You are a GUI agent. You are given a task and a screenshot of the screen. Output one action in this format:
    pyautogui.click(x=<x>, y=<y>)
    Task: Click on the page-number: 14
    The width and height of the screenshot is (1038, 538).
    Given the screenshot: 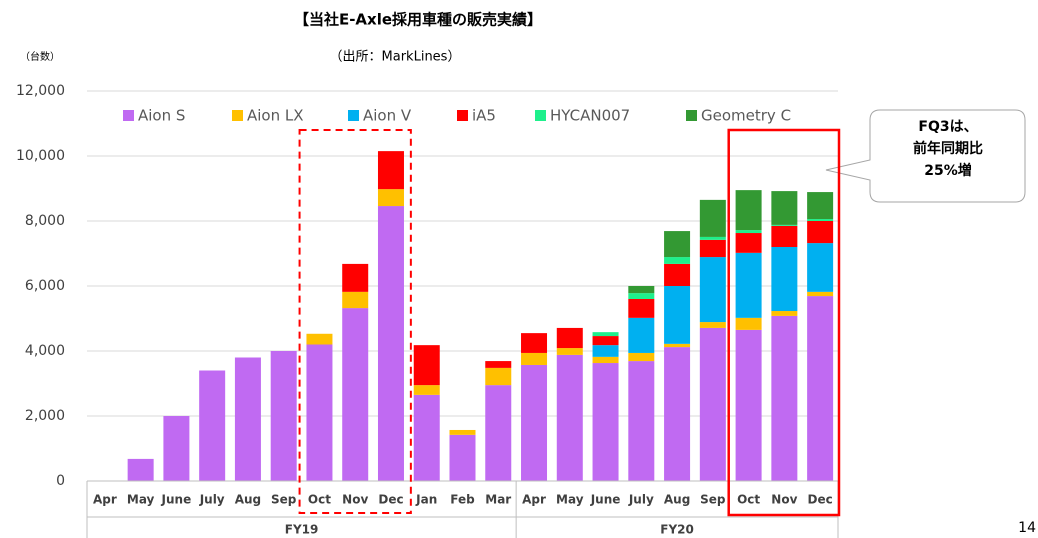 What is the action you would take?
    pyautogui.click(x=1027, y=528)
    